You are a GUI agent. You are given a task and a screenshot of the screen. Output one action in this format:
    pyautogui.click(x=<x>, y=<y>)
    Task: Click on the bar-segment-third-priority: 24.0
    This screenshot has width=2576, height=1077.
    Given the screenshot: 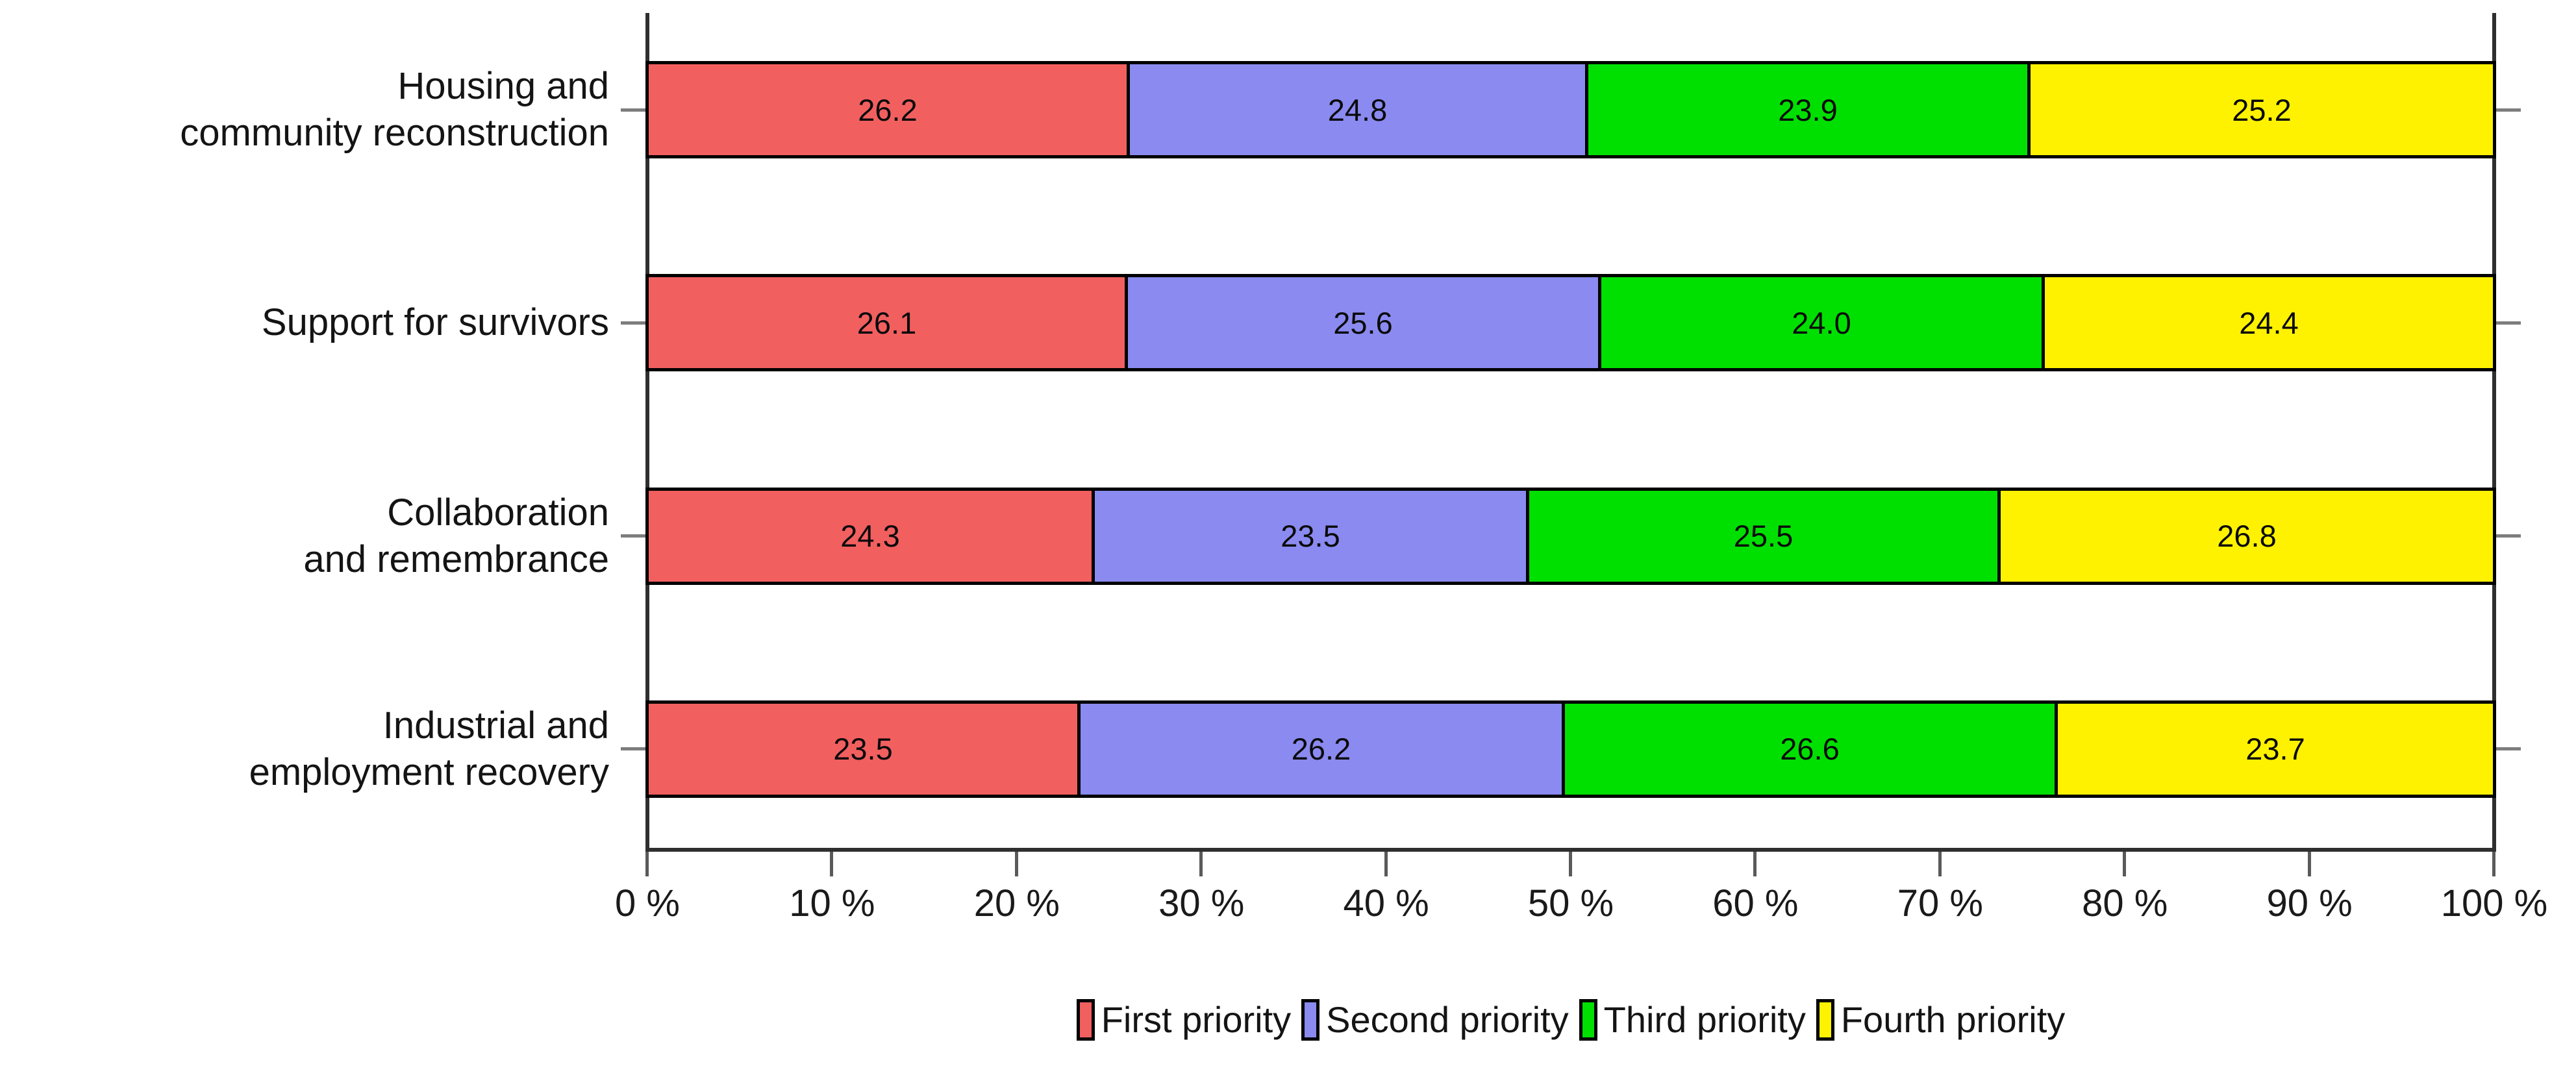 What is the action you would take?
    pyautogui.click(x=1821, y=323)
    